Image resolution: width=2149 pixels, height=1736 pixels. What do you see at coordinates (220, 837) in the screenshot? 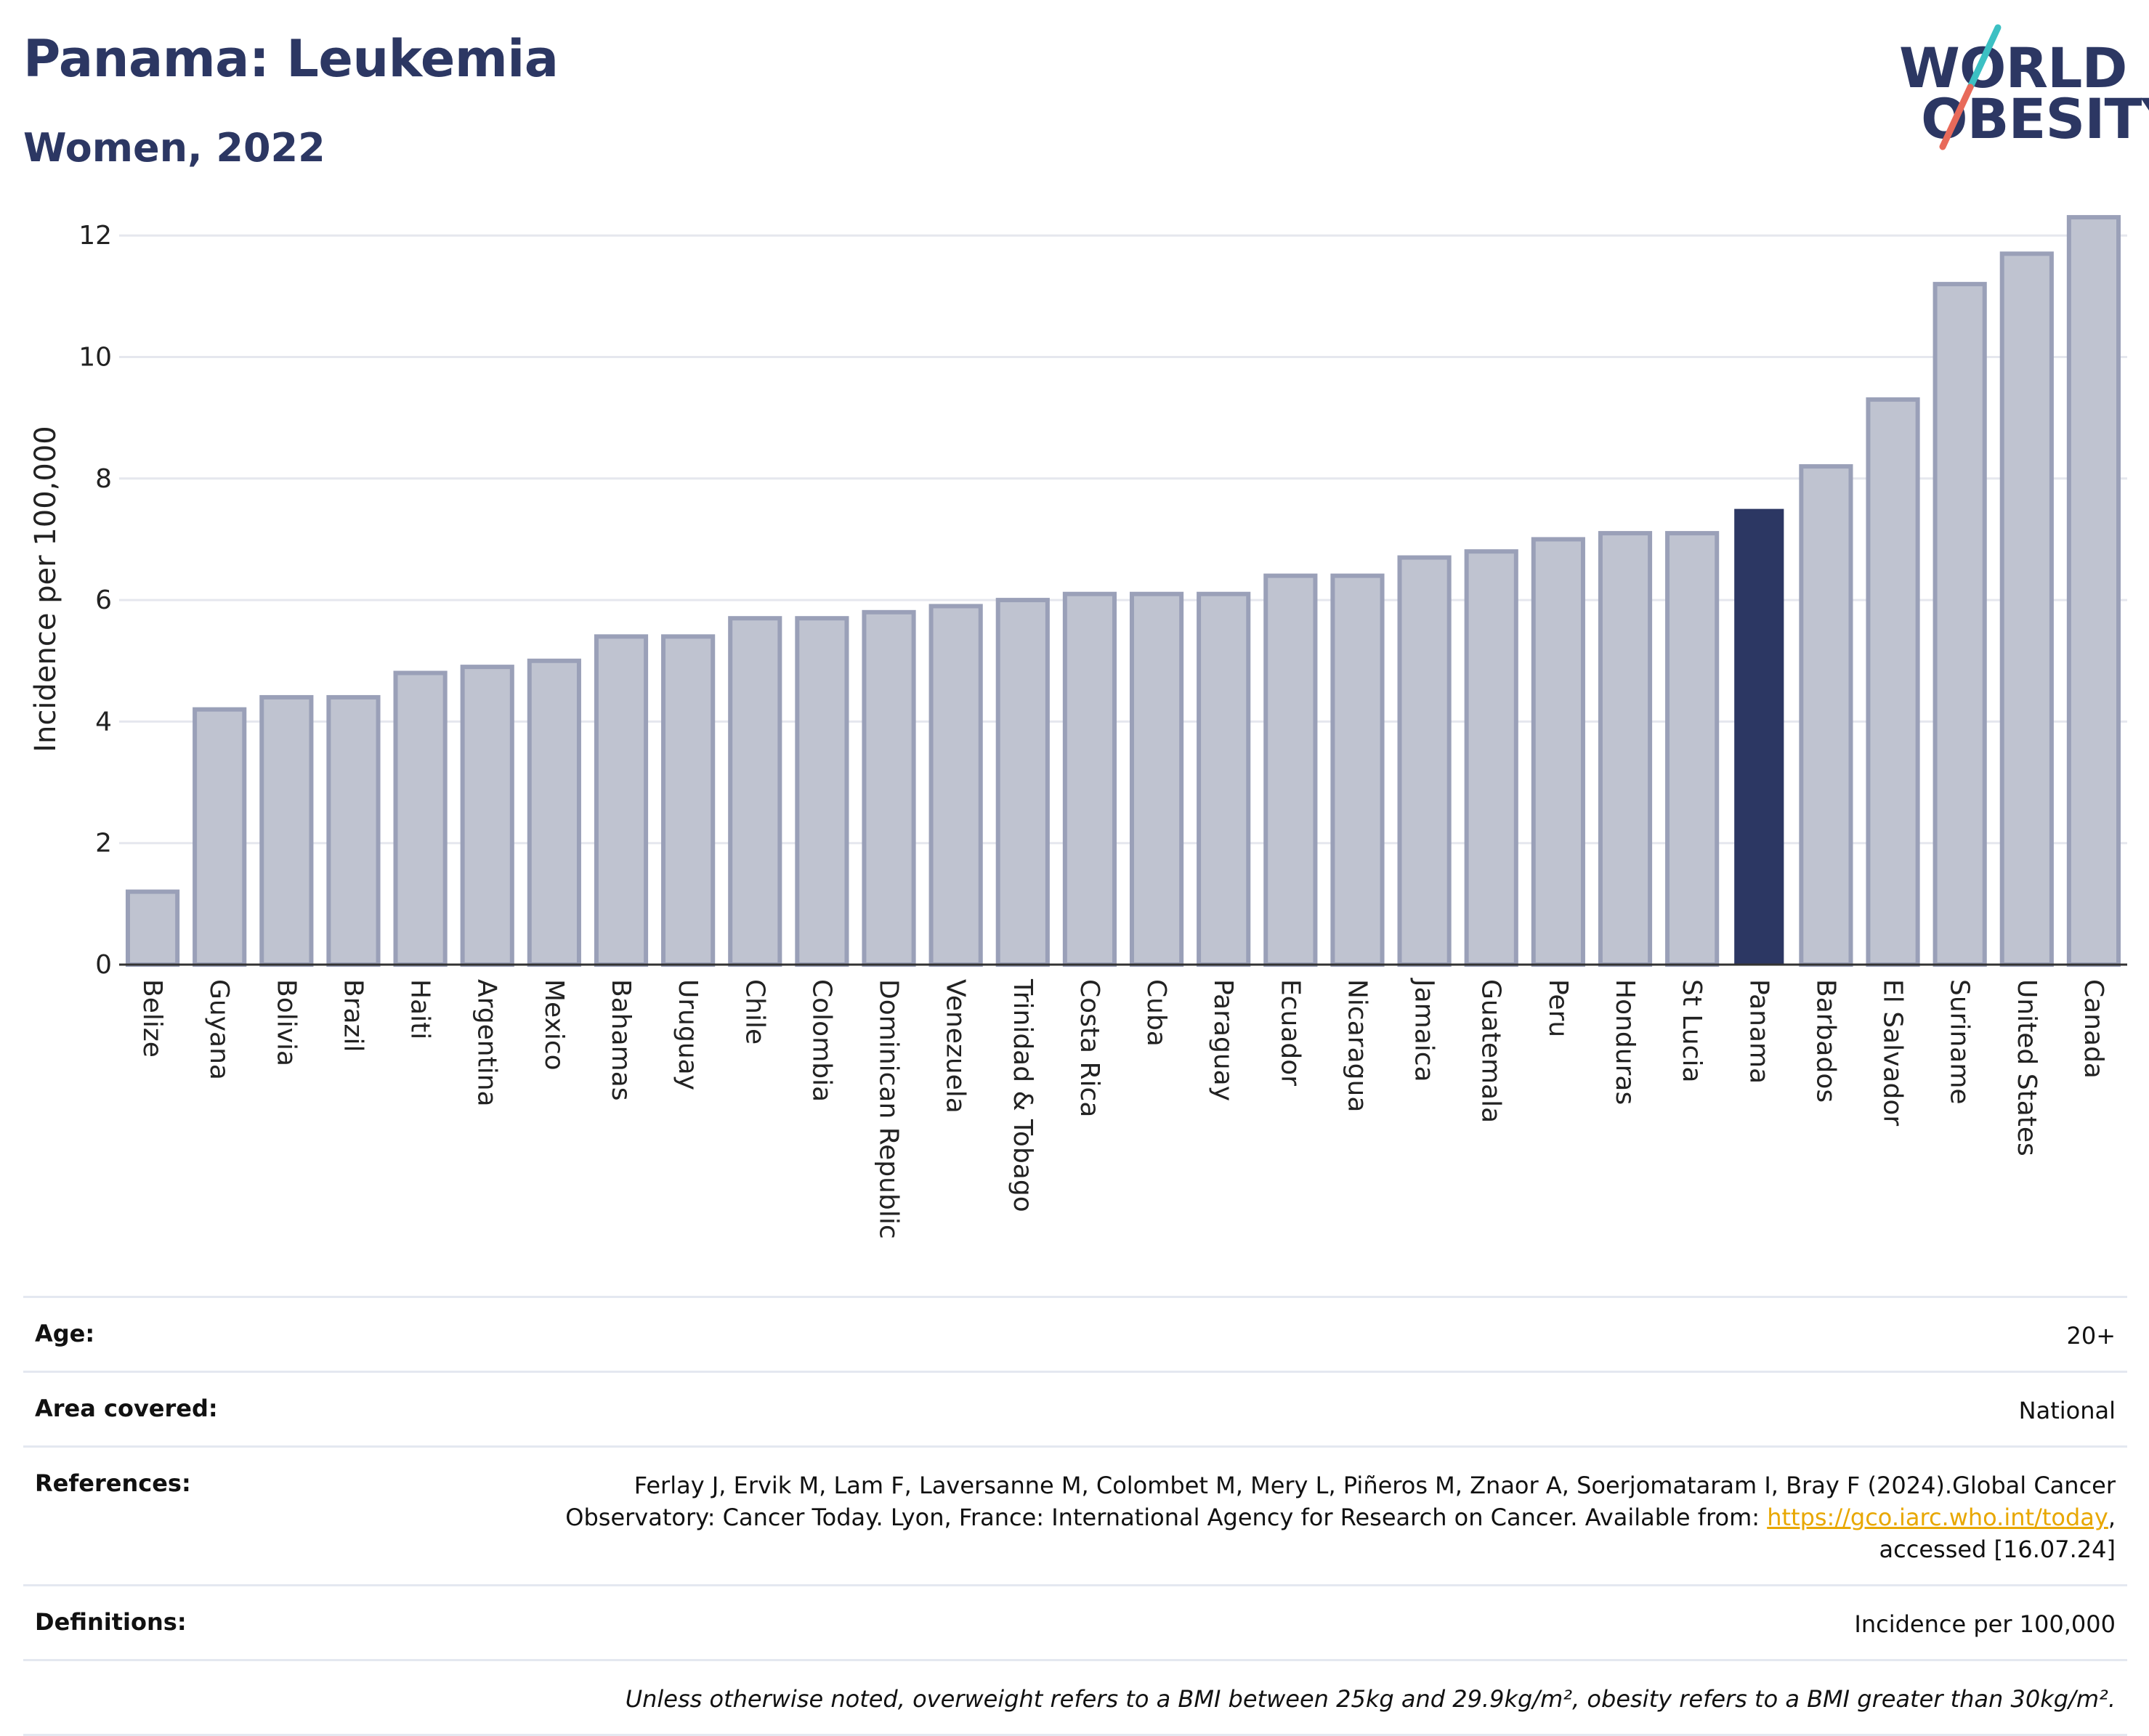
I see `bar-guyana` at bounding box center [220, 837].